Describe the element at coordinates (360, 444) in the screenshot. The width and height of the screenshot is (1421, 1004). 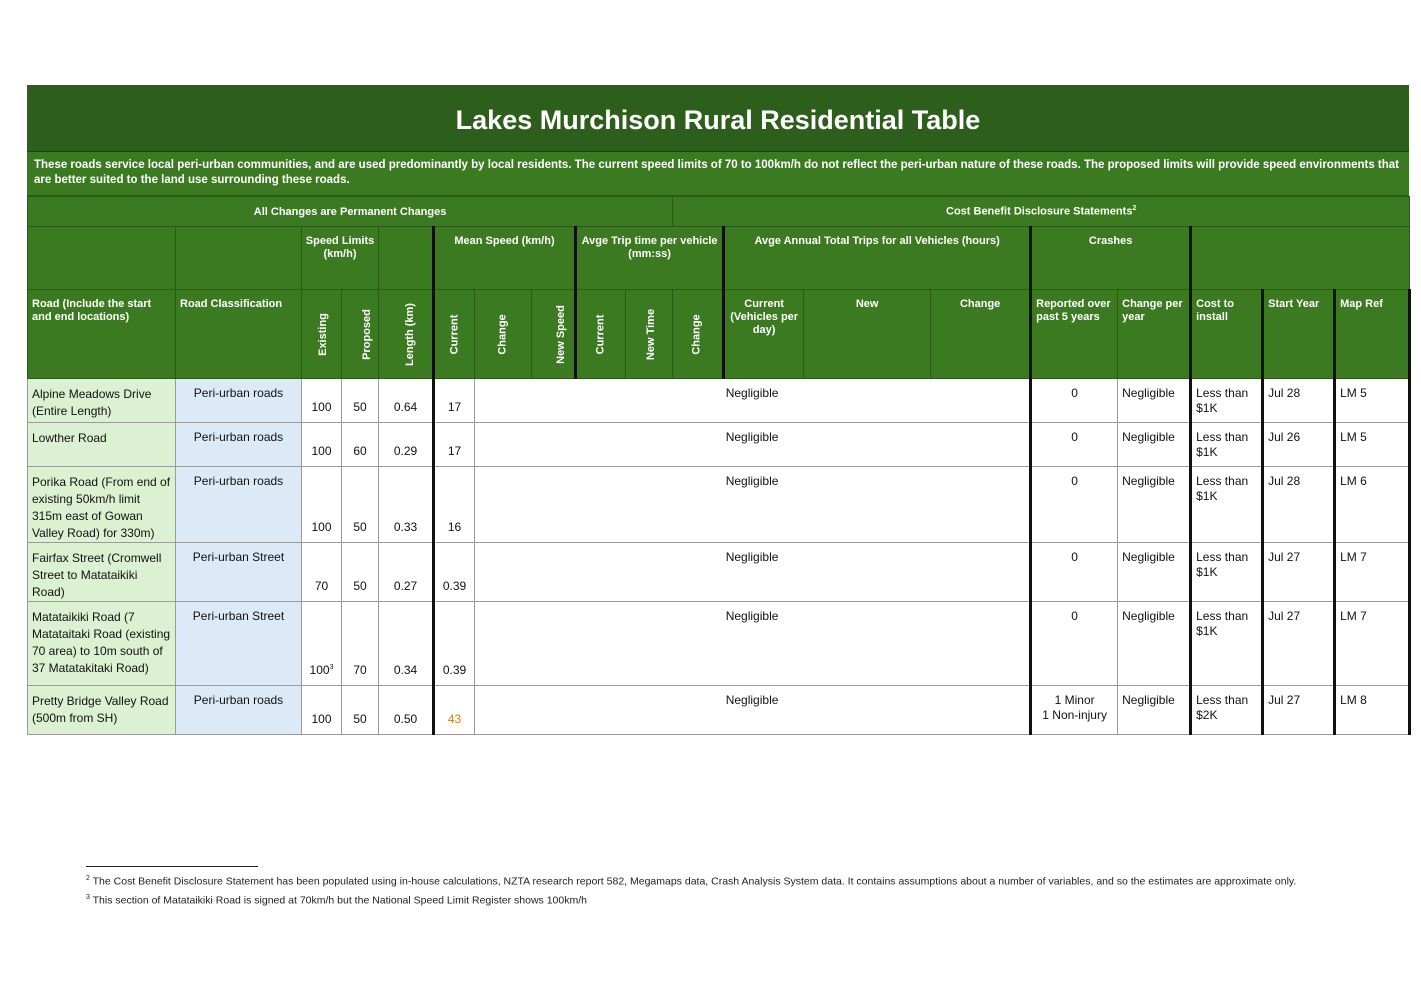
I see `proposed-limit-cell: 60` at that location.